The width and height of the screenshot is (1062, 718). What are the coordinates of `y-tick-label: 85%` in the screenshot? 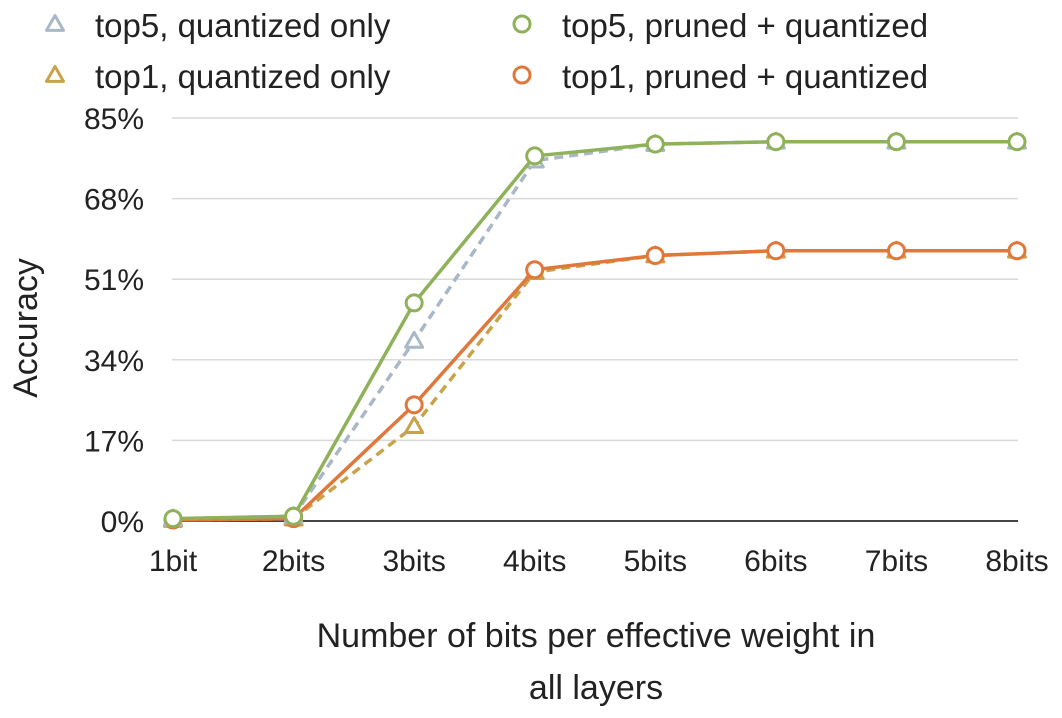 It's located at (114, 119).